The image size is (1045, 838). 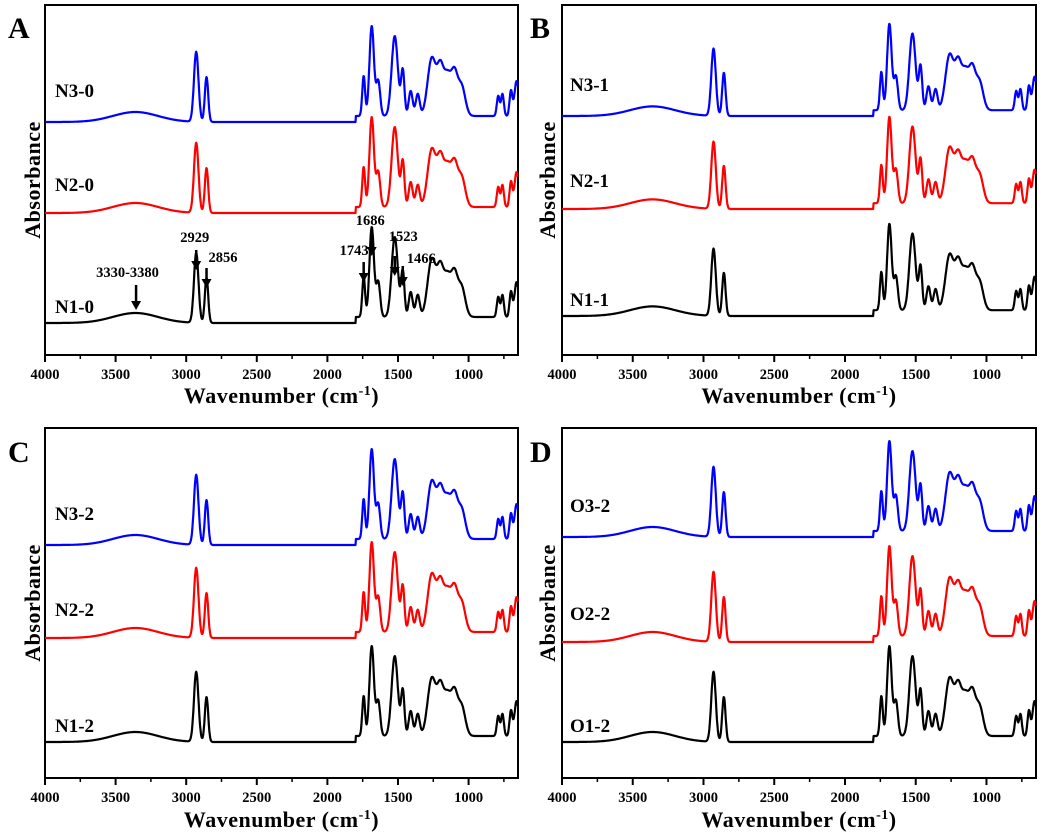 I want to click on series-label-n2-2: N2-2, so click(x=74, y=610).